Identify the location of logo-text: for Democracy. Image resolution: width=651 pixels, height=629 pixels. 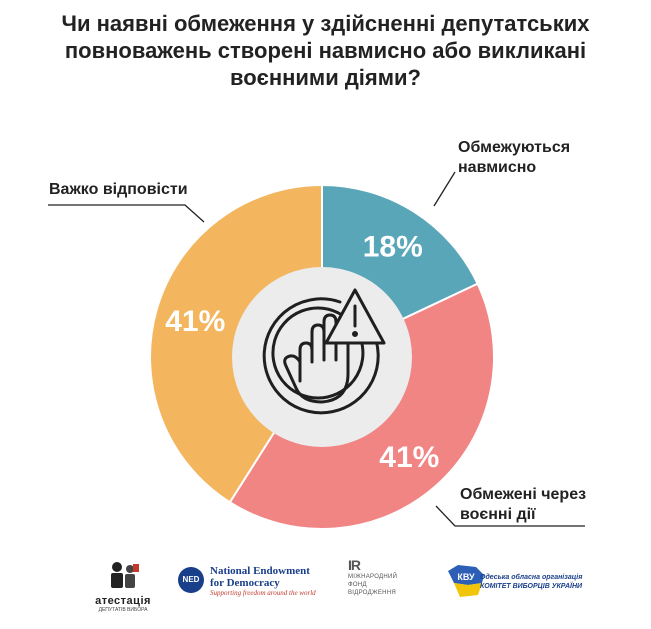
(245, 583).